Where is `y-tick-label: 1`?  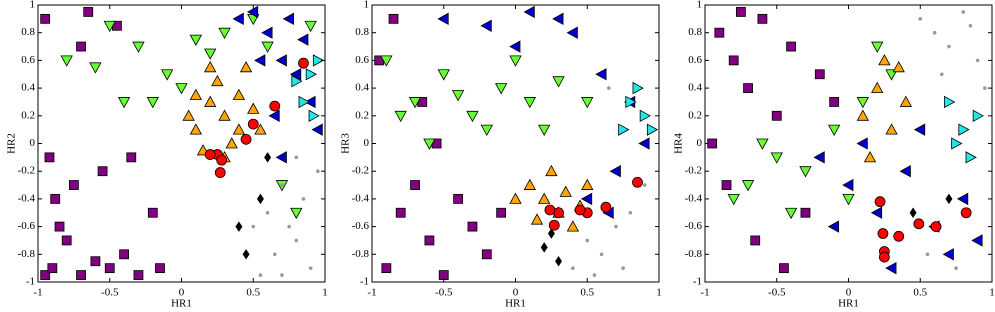 y-tick-label: 1 is located at coordinates (367, 5).